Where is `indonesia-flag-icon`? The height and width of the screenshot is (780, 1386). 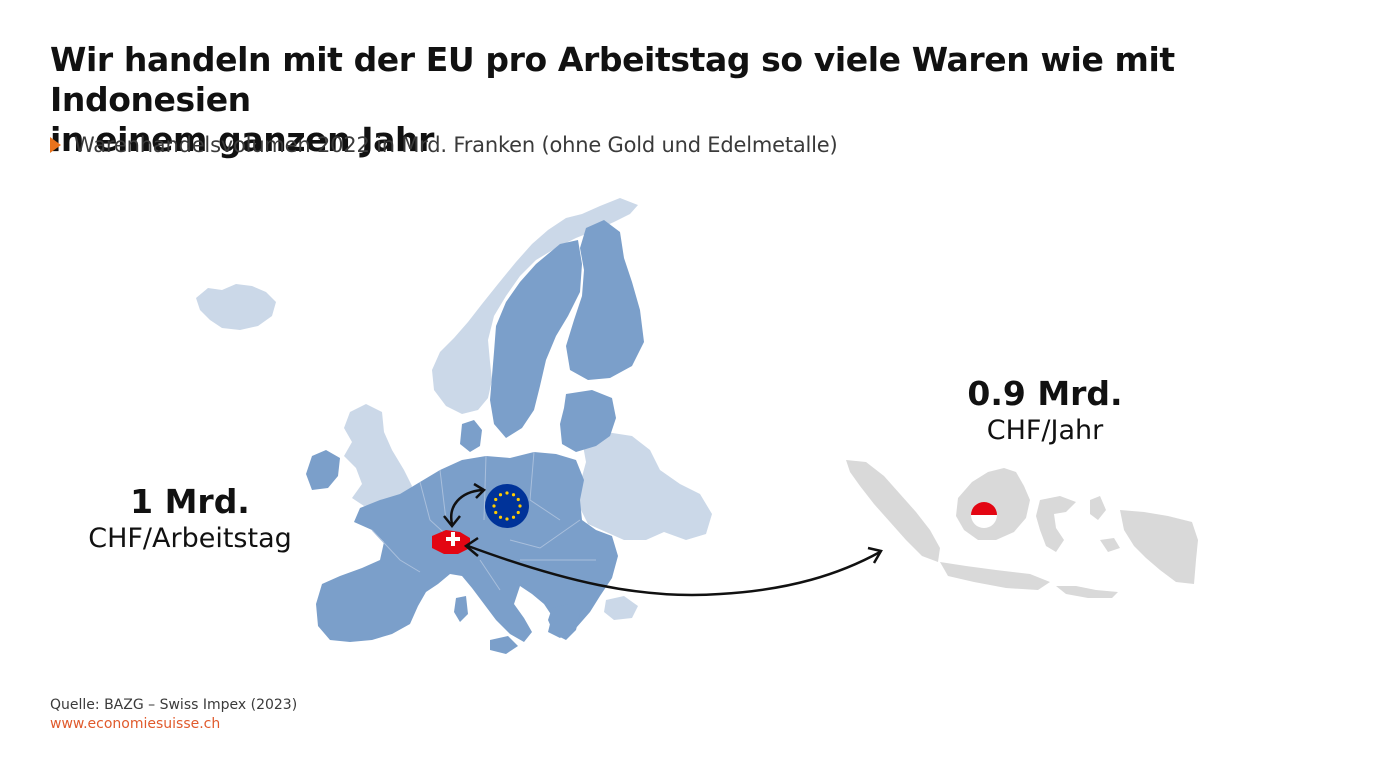
indonesia-flag-icon is located at coordinates (984, 515).